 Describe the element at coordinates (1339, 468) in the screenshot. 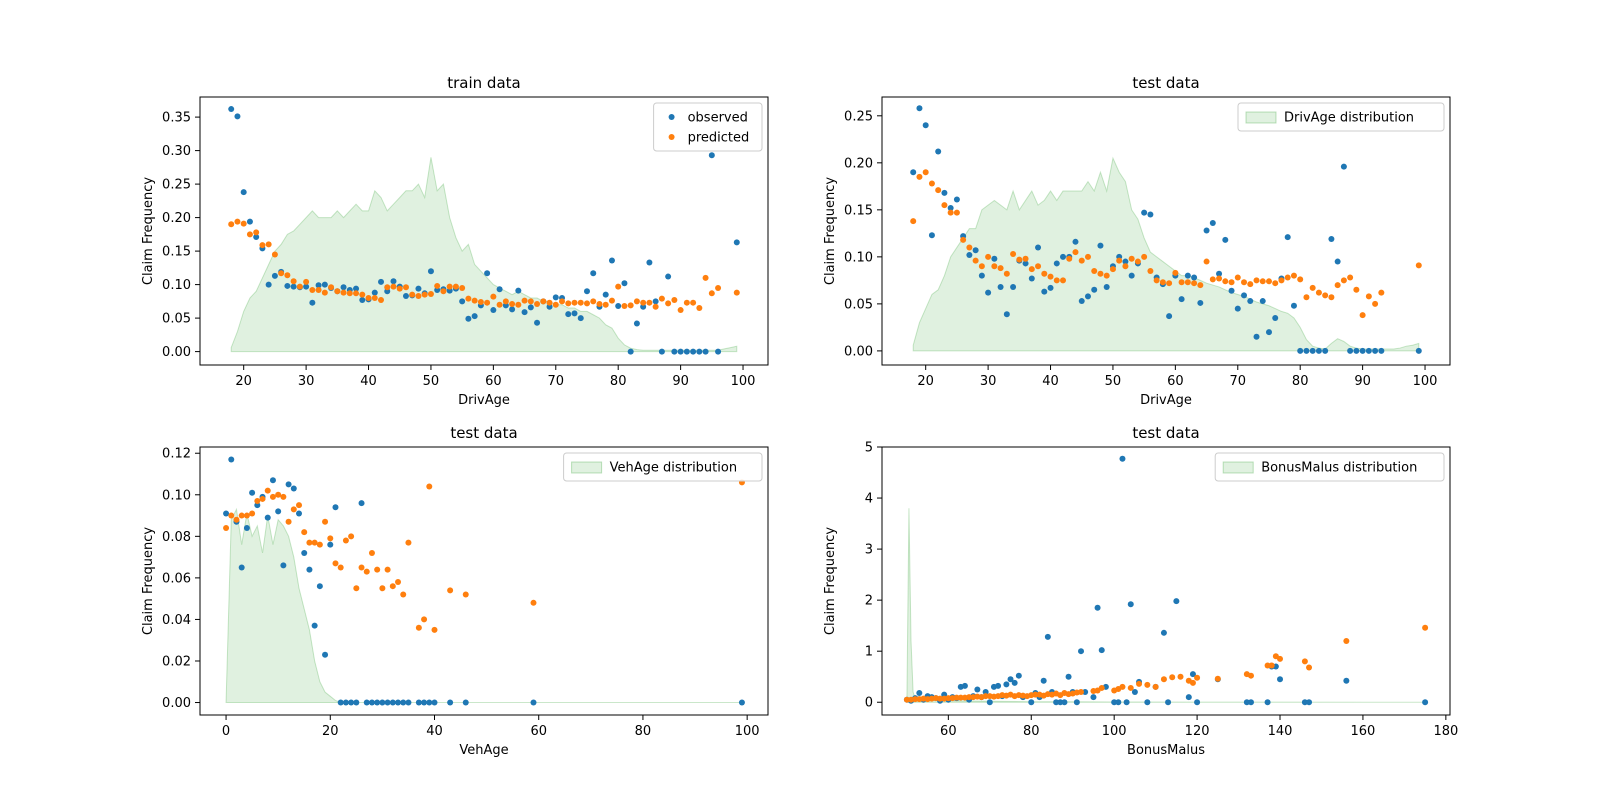

I see `legend-label: BonusMalus distribution` at that location.